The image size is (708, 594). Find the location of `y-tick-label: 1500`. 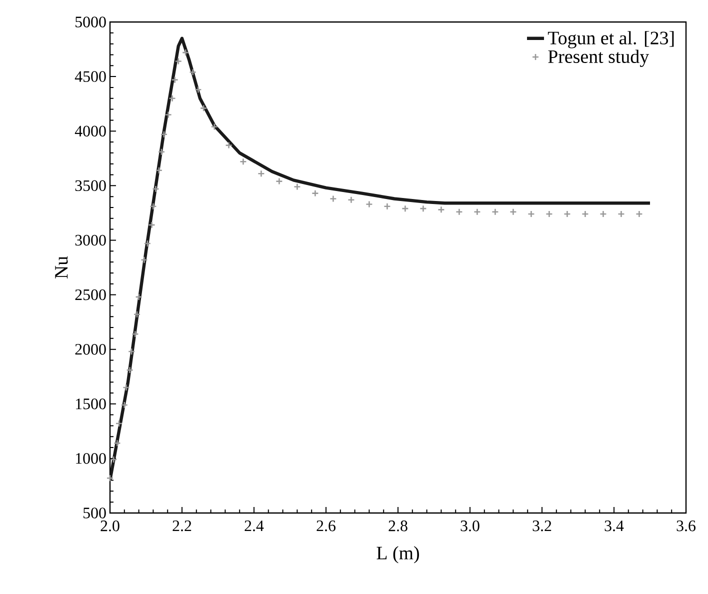

y-tick-label: 1500 is located at coordinates (91, 404).